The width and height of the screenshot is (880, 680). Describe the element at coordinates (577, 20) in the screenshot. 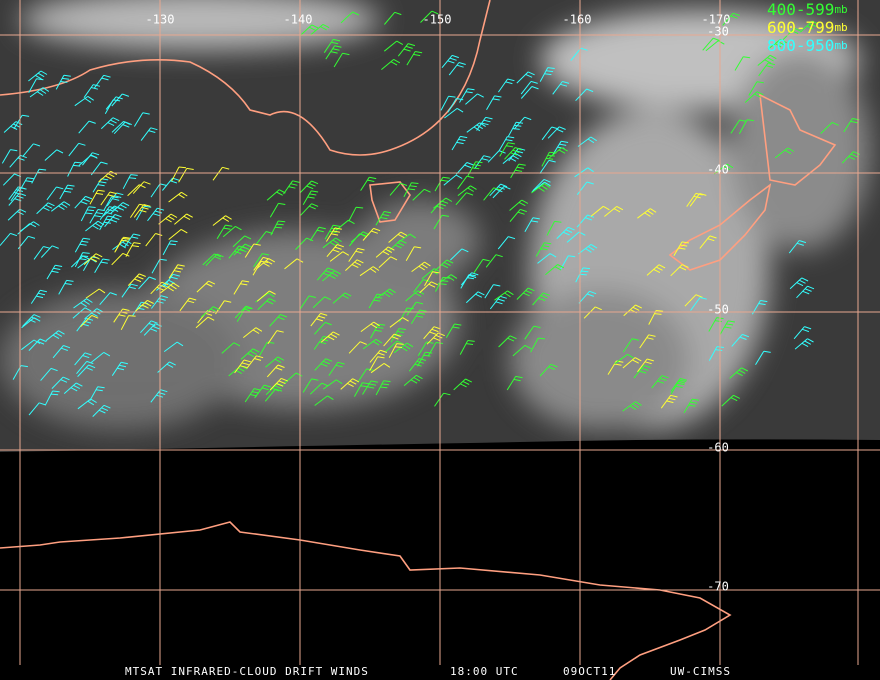

I see `longitude-label: -160` at that location.